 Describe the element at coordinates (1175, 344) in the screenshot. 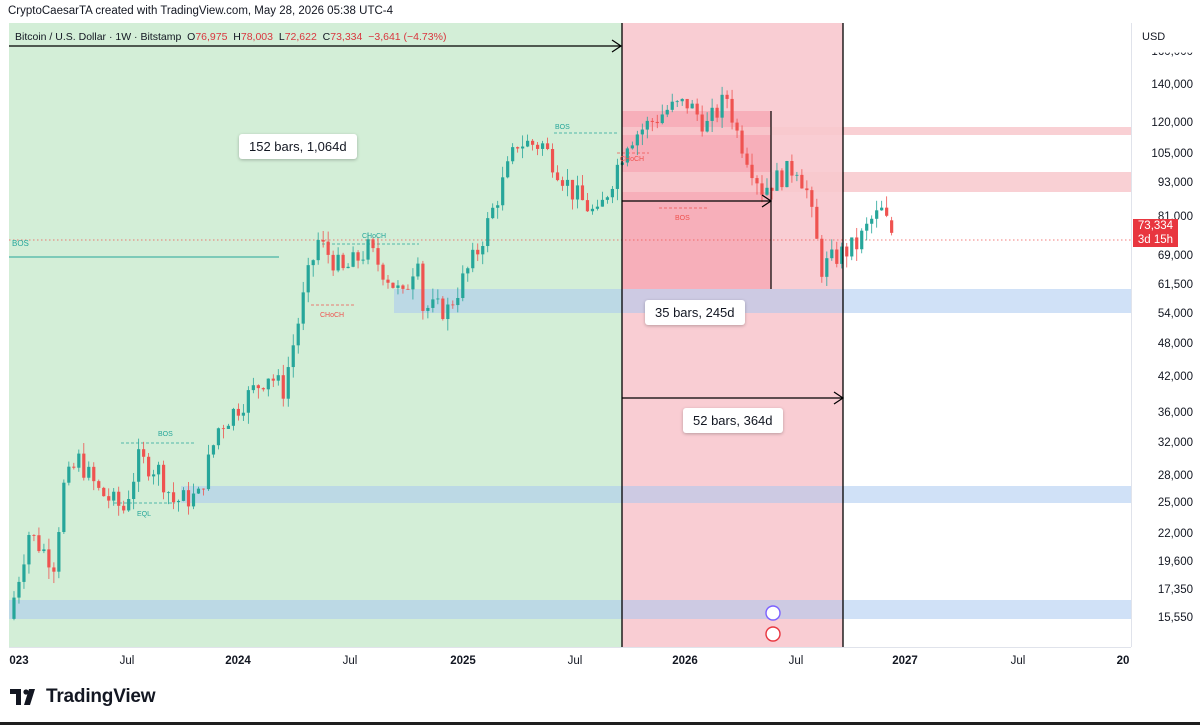

I see `y-tick: 48,000` at that location.